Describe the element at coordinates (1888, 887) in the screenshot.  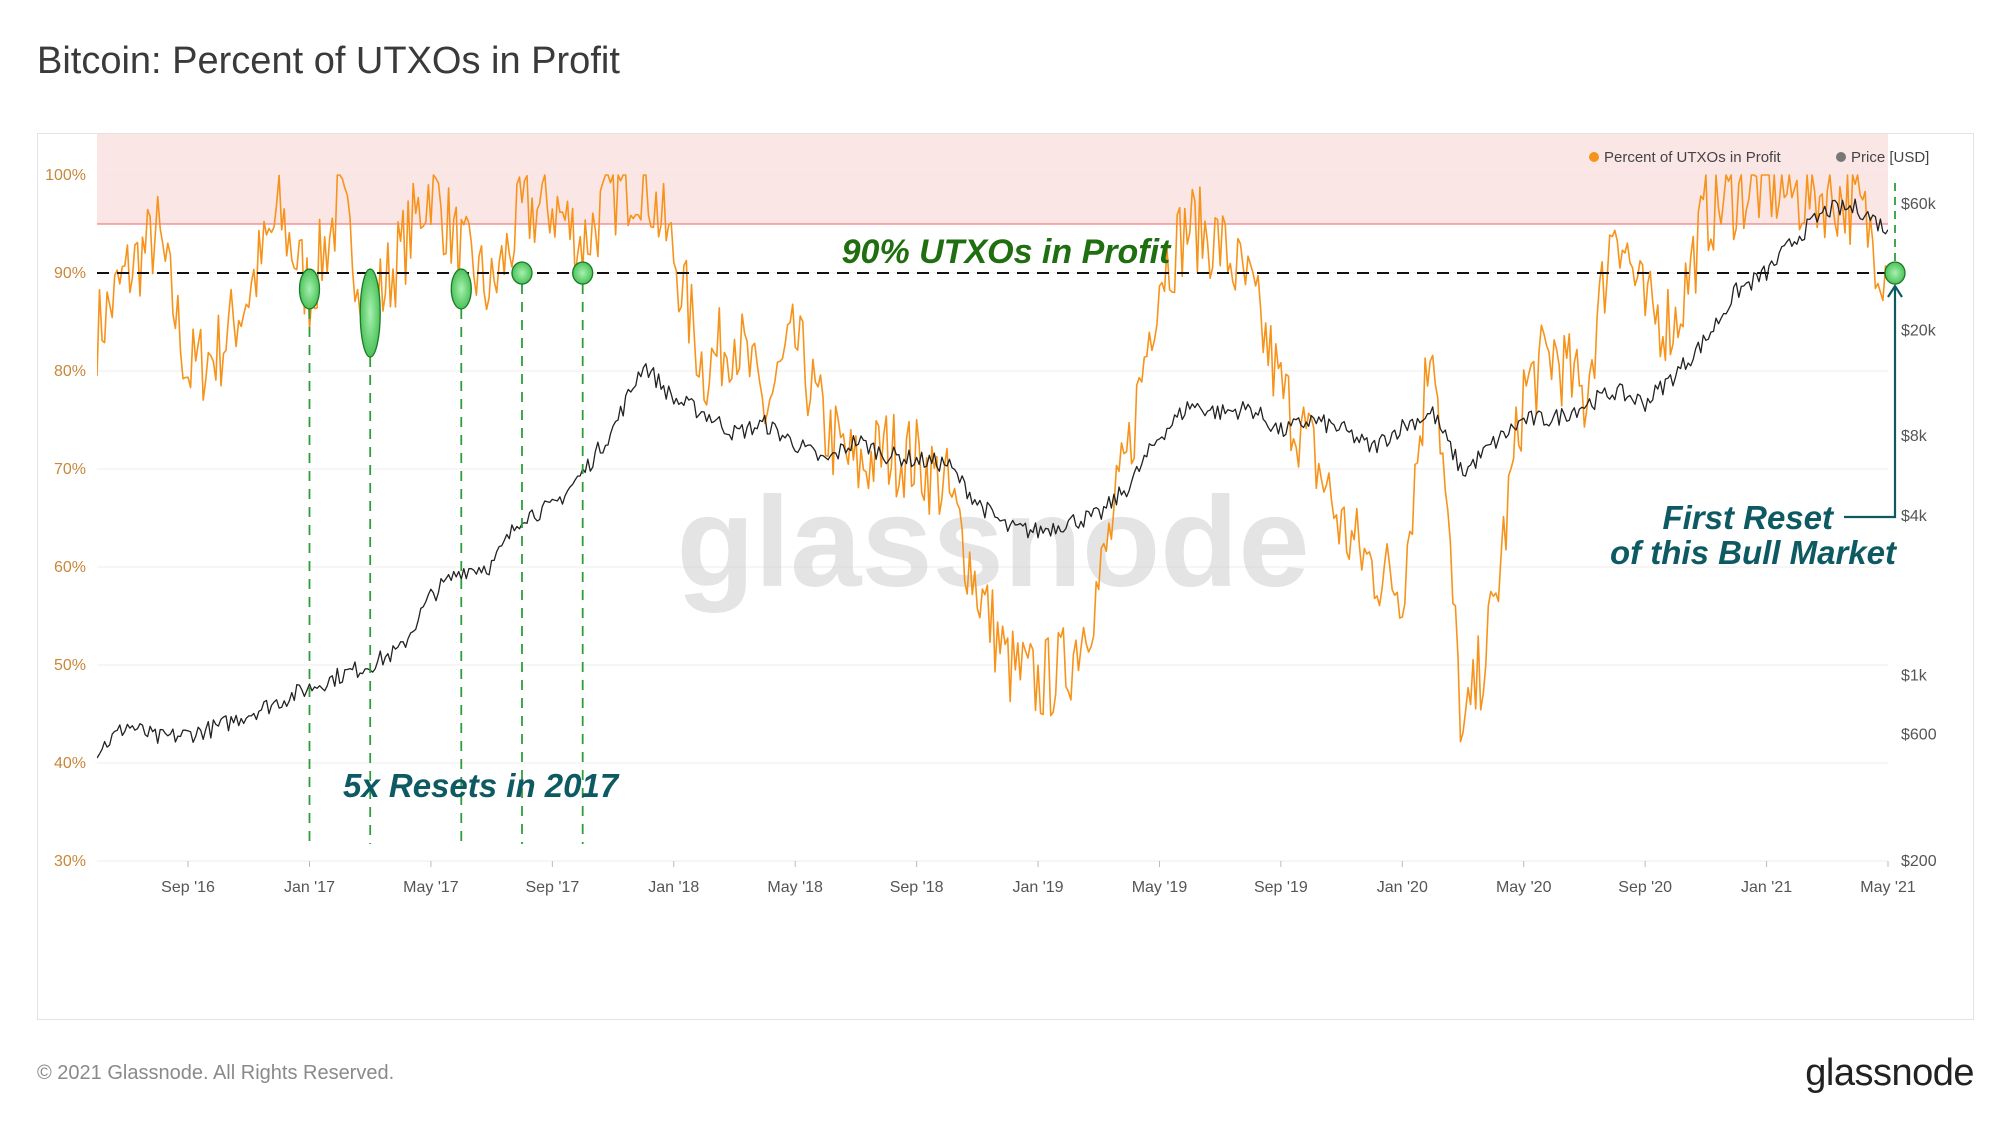
I see `x-tick-label: May '21` at that location.